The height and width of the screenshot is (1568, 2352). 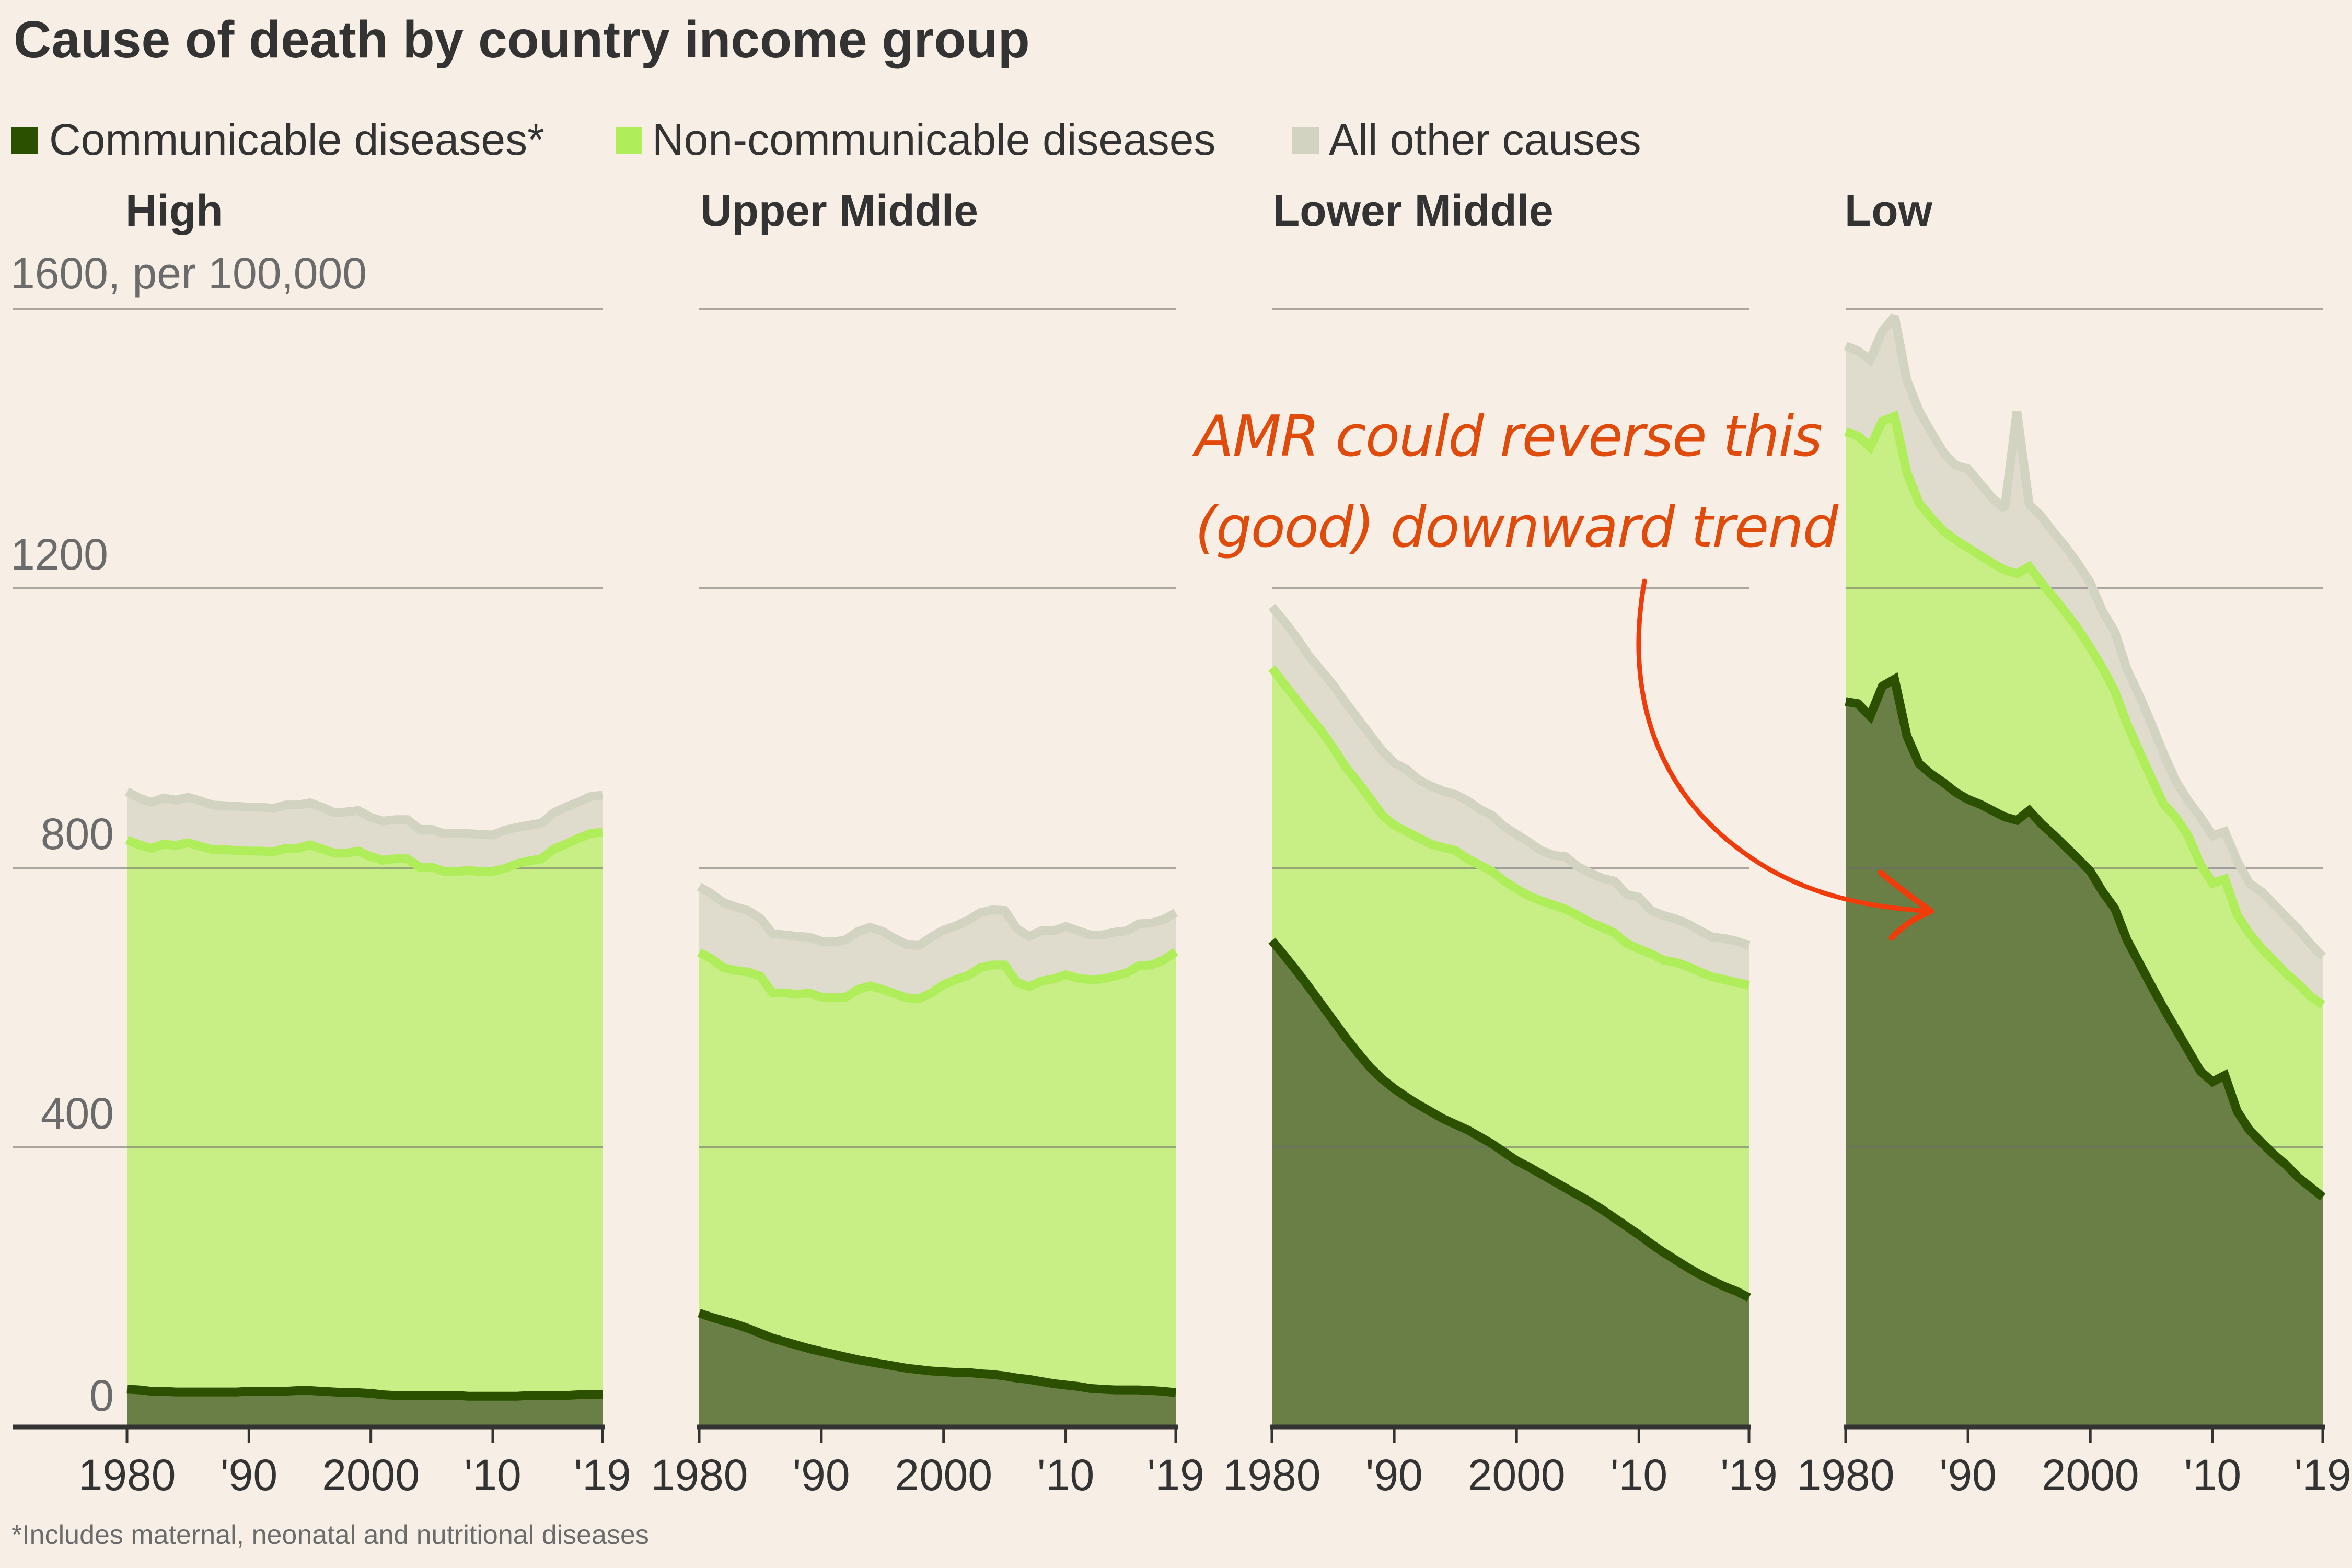 I want to click on line-noncommunicable-upper-middle, so click(x=938, y=975).